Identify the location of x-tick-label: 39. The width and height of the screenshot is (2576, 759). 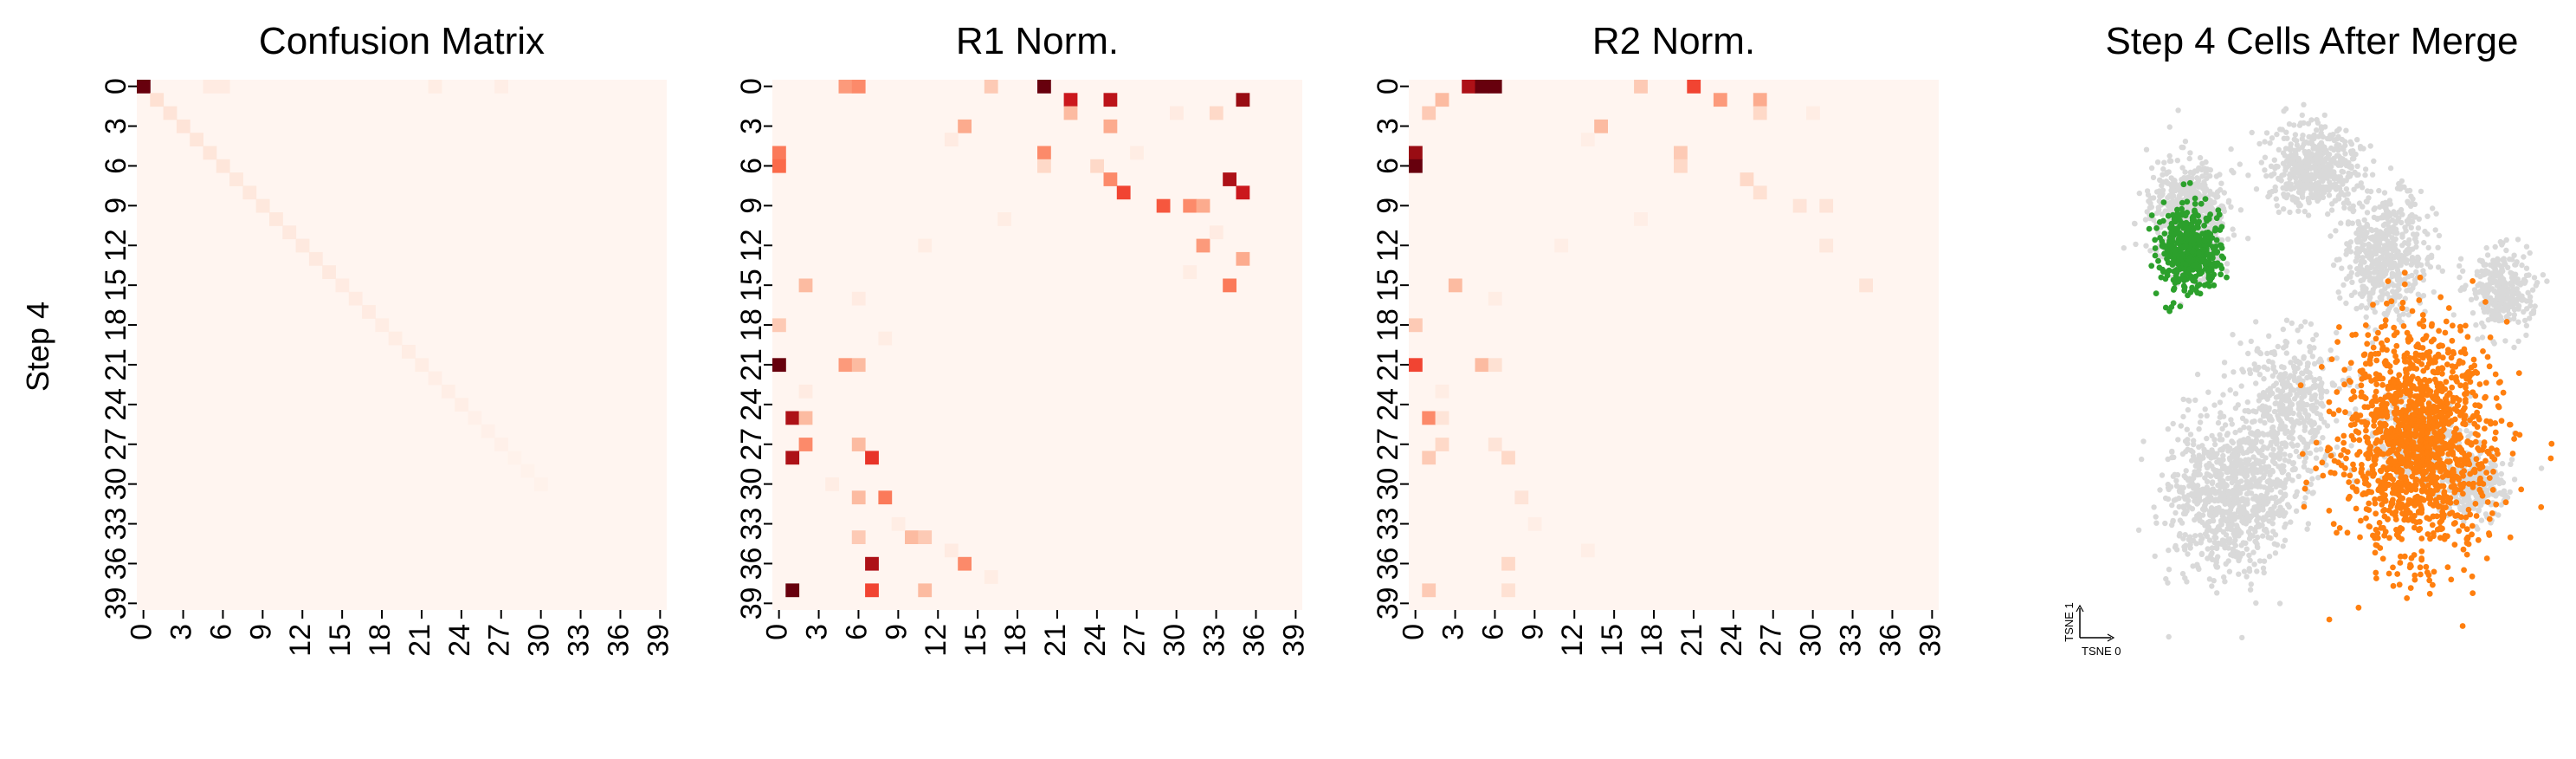
(1930, 640).